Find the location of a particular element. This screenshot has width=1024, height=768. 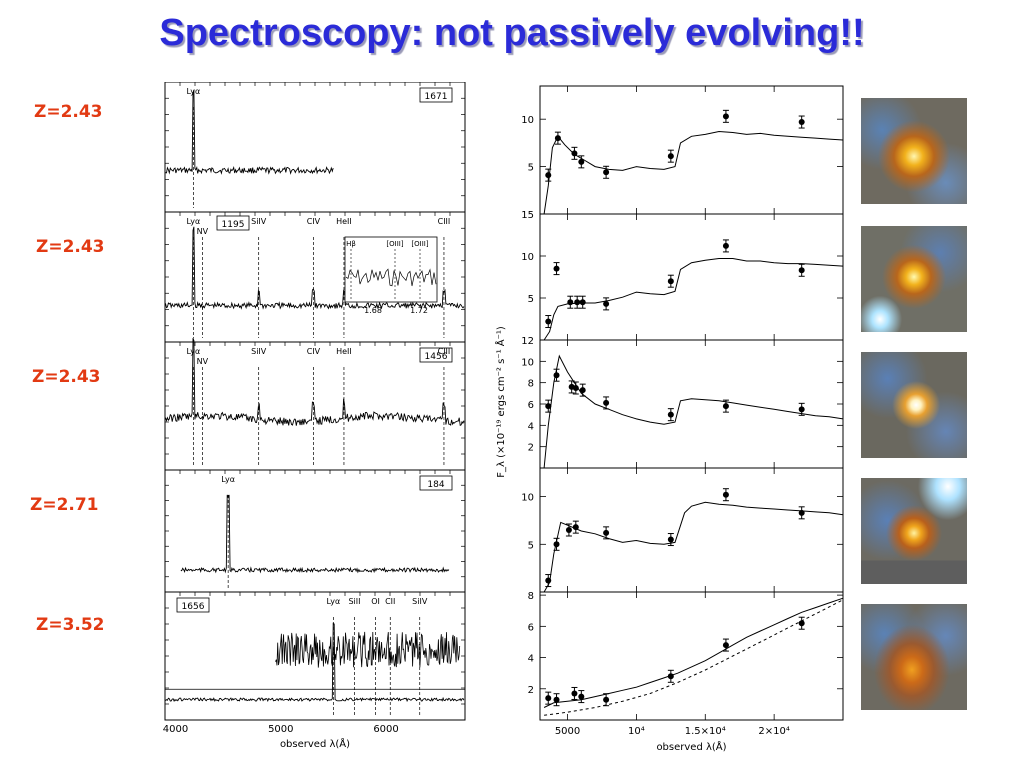

x-tick-label: 10⁴ is located at coordinates (636, 731).